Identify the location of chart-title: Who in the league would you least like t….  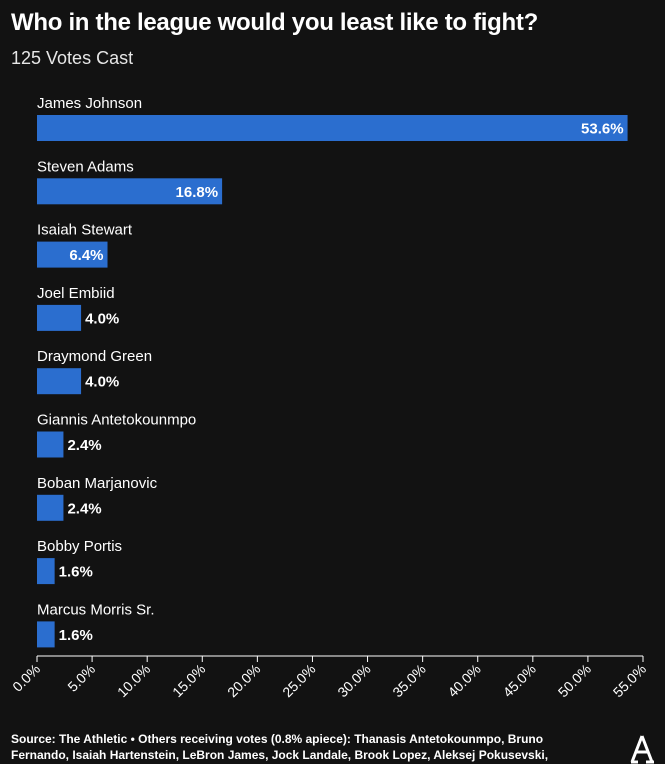
(274, 22).